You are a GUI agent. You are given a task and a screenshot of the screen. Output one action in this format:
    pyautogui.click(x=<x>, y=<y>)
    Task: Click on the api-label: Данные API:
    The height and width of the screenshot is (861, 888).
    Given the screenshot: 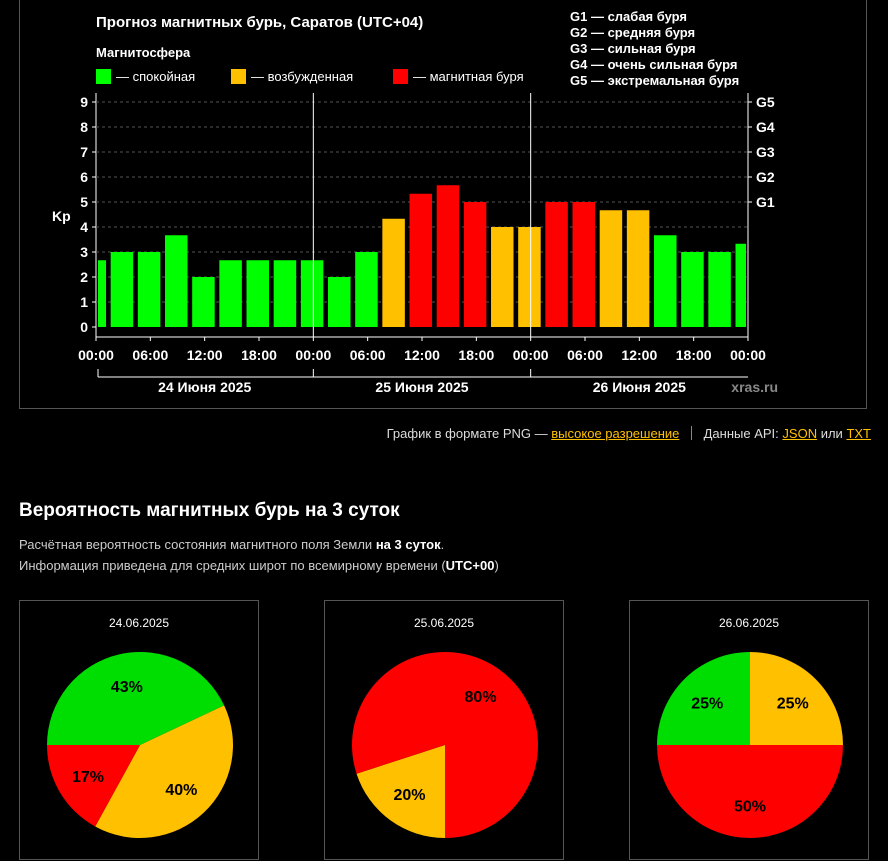 What is the action you would take?
    pyautogui.click(x=741, y=433)
    